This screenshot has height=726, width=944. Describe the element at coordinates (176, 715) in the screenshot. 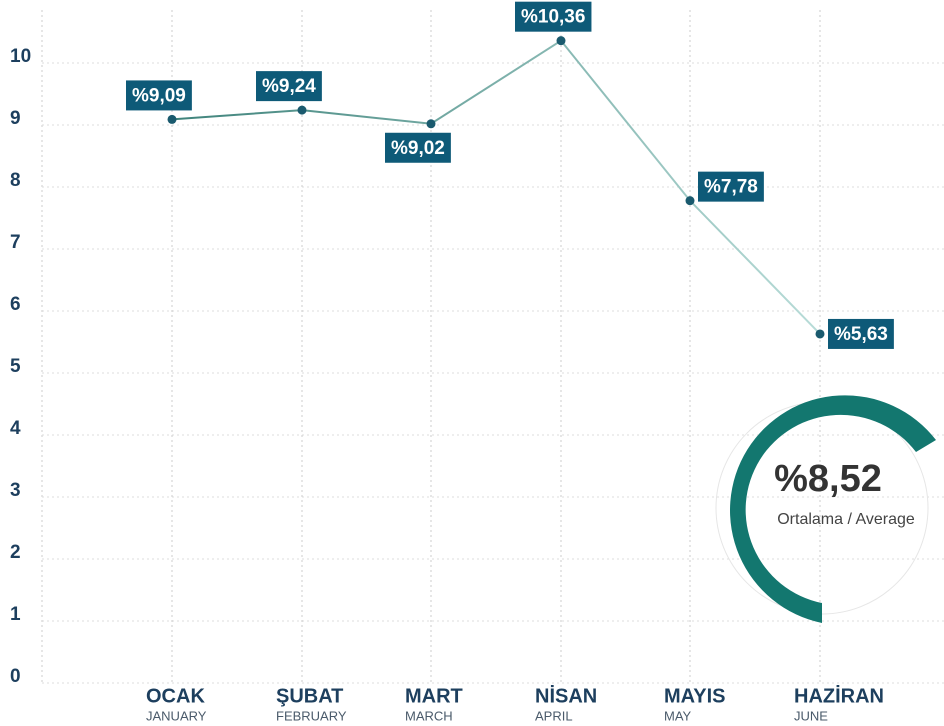

I see `x-tick-sublabel: JANUARY` at that location.